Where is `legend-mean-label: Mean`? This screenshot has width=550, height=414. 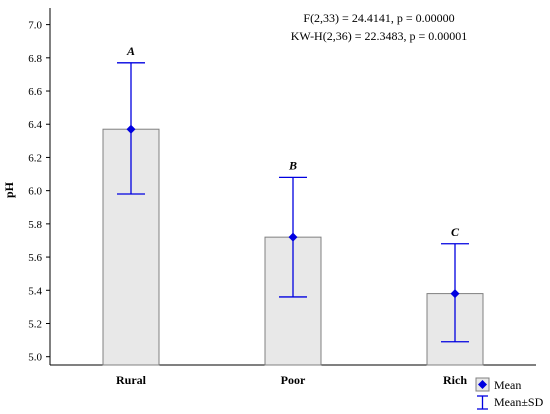 legend-mean-label: Mean is located at coordinates (507, 385).